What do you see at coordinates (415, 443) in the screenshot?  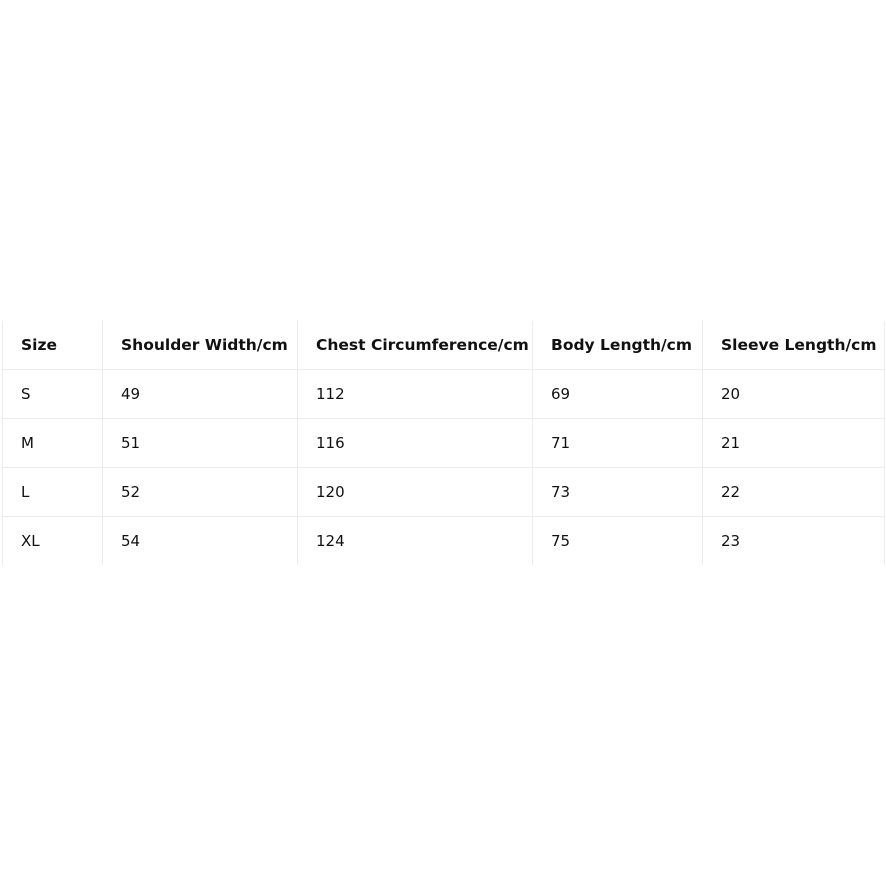 I see `cell: 116` at bounding box center [415, 443].